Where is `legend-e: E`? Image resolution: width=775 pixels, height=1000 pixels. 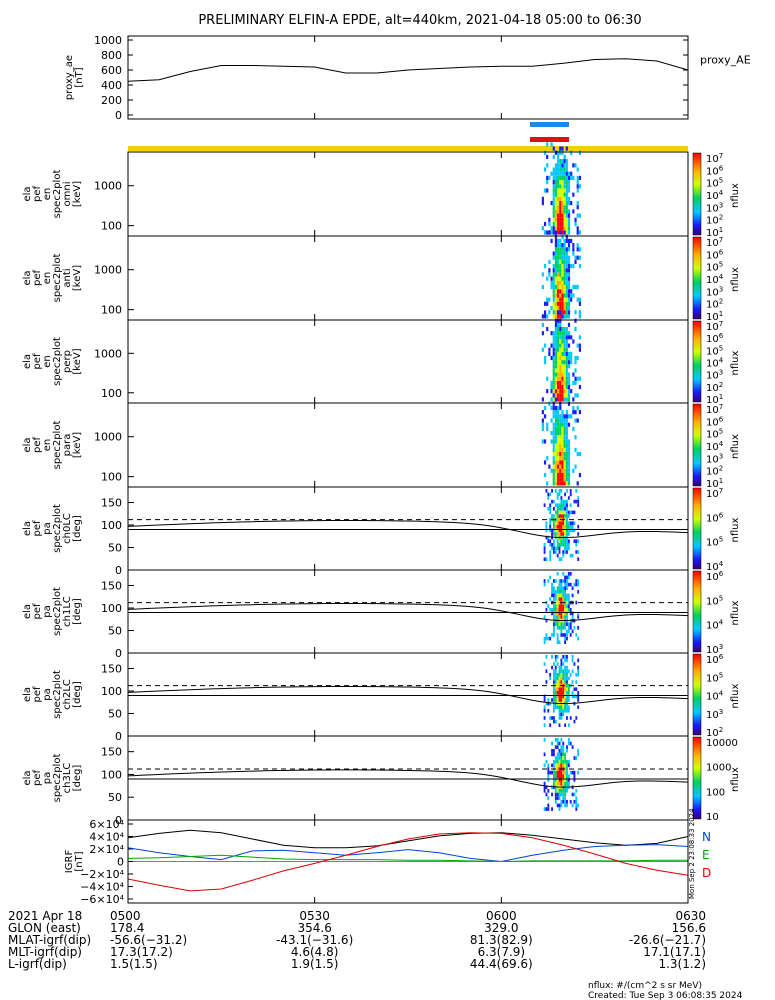
legend-e: E is located at coordinates (706, 855).